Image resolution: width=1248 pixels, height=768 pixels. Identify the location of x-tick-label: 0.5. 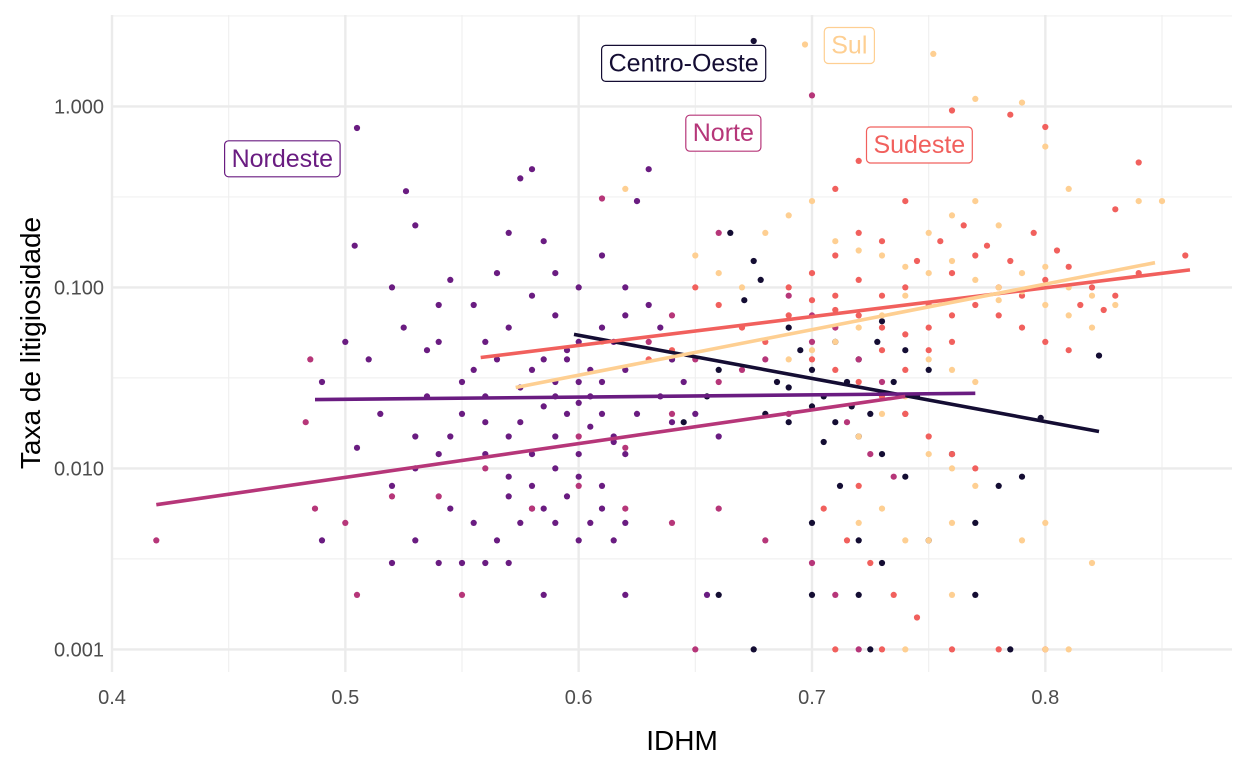
(345, 698).